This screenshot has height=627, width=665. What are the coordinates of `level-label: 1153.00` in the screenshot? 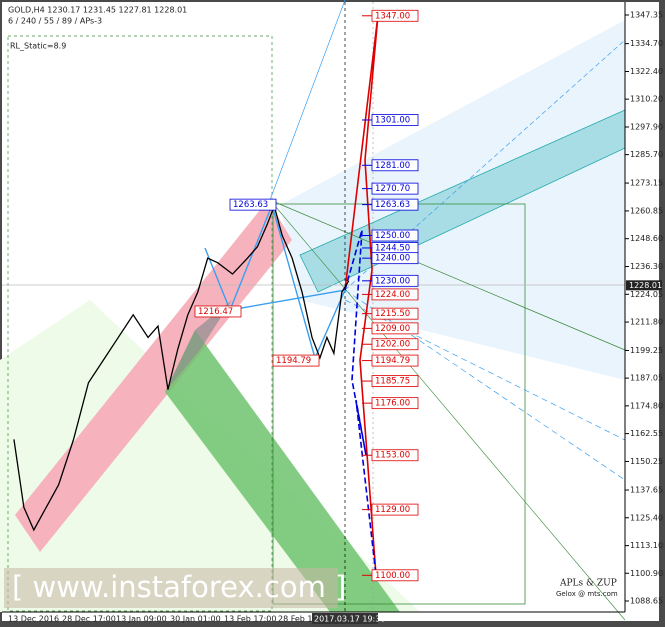 It's located at (392, 456).